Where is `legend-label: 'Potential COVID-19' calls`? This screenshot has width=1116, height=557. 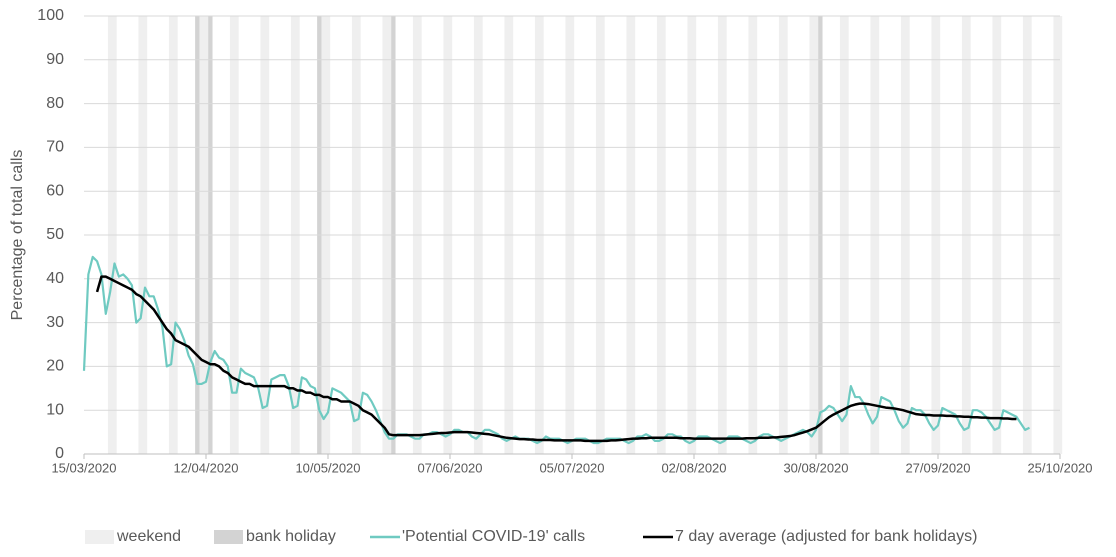 legend-label: 'Potential COVID-19' calls is located at coordinates (493, 536).